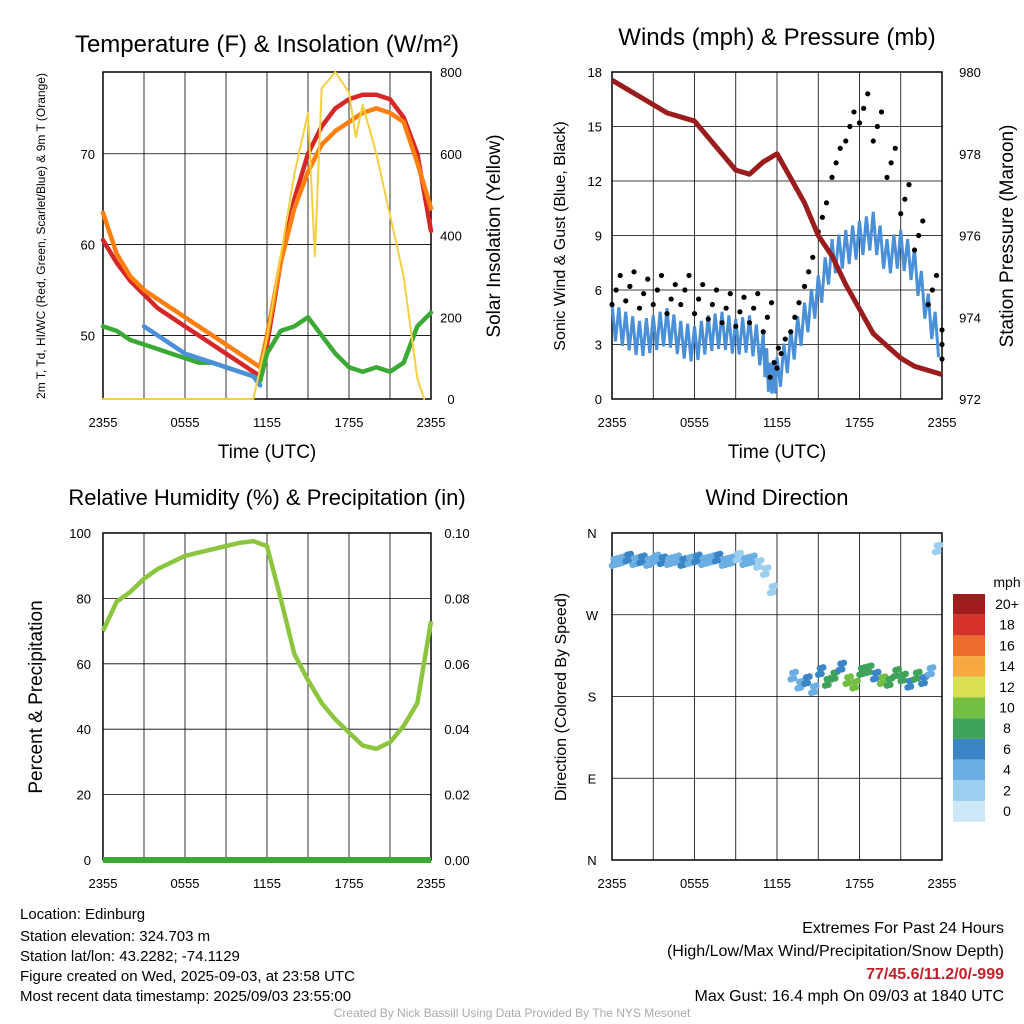 The width and height of the screenshot is (1024, 1024). I want to click on extremes-title: Extremes For Past 24 Hours, so click(903, 928).